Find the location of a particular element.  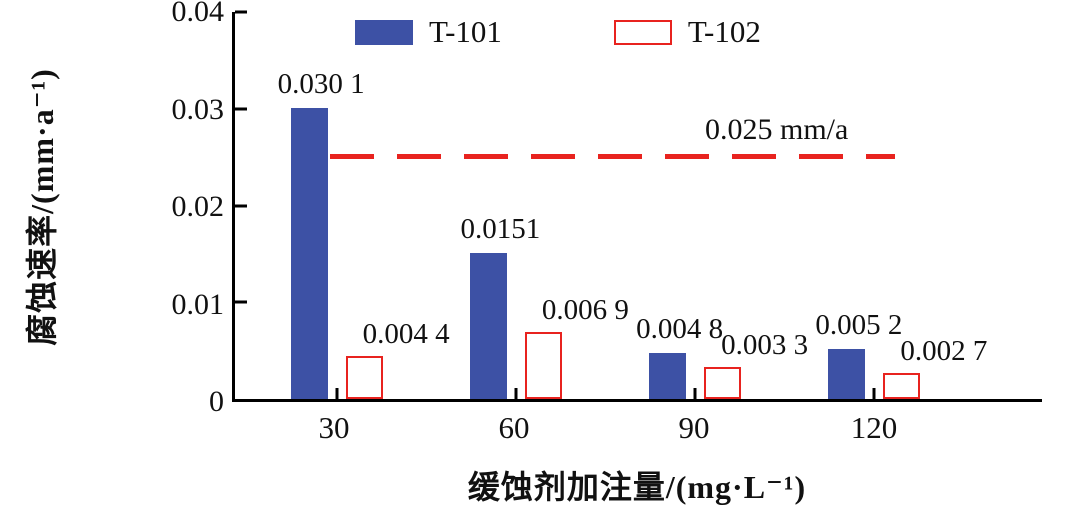

x-tick-label-30: 30 is located at coordinates (334, 427).